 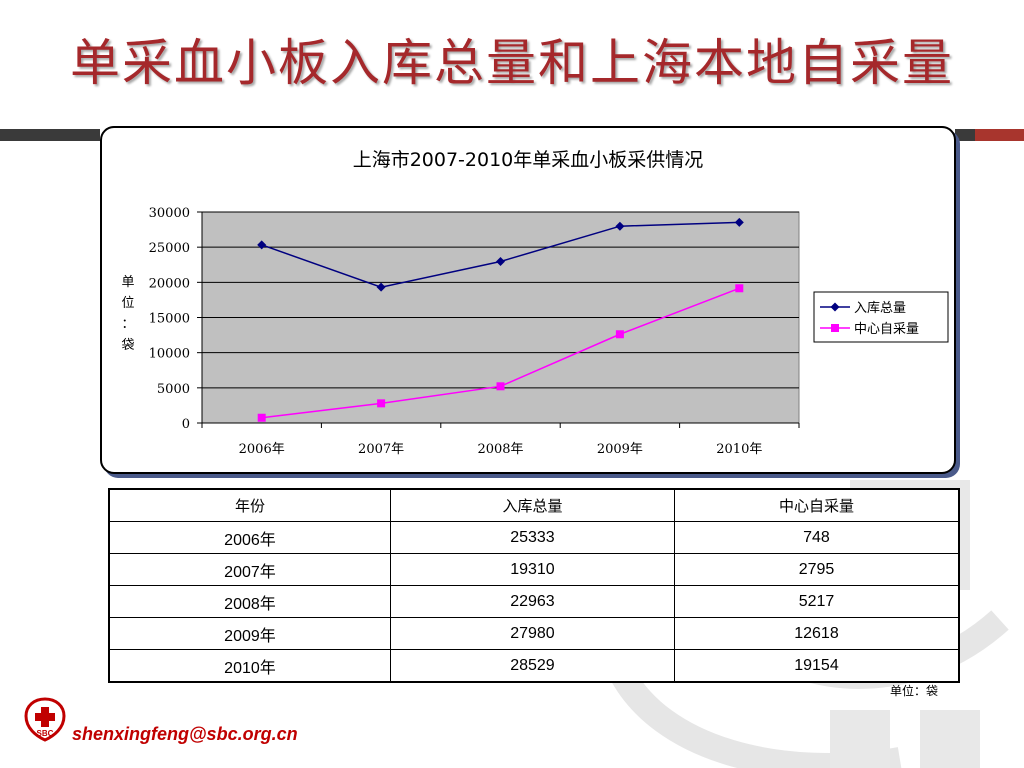 I want to click on table-cell: 2795, so click(x=816, y=569).